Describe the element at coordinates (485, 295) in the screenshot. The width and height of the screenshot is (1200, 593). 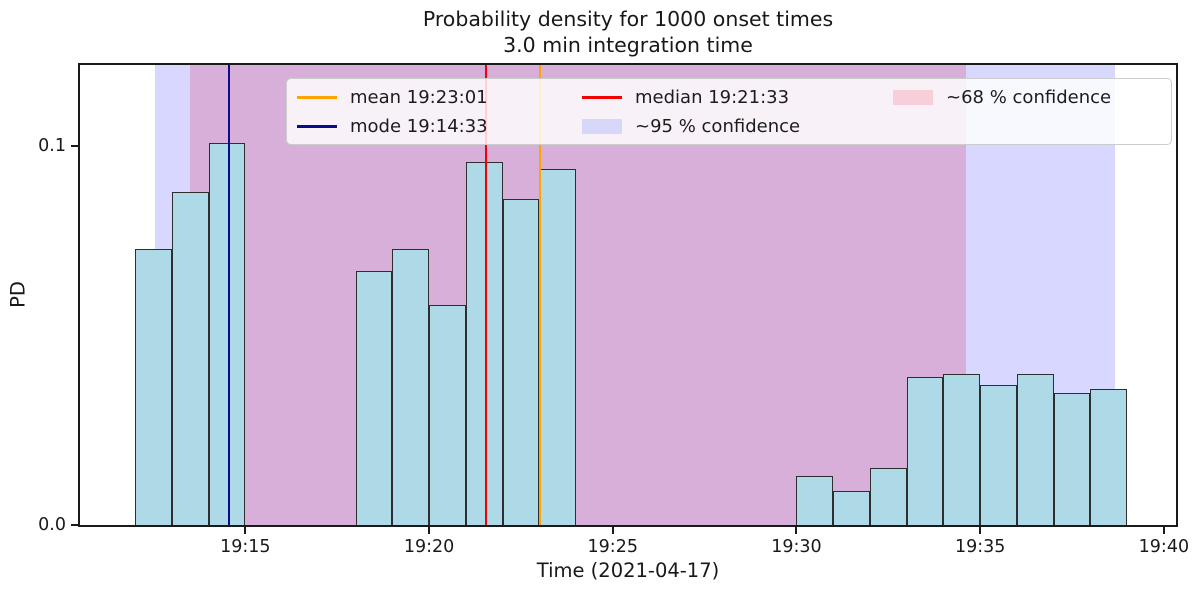
I see `median-line` at that location.